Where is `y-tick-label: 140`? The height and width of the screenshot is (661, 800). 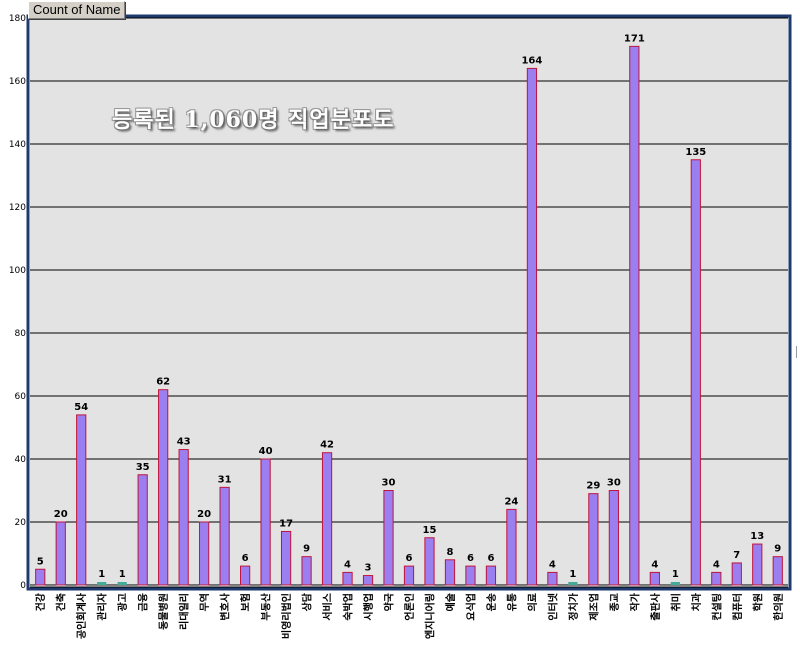 y-tick-label: 140 is located at coordinates (17, 145).